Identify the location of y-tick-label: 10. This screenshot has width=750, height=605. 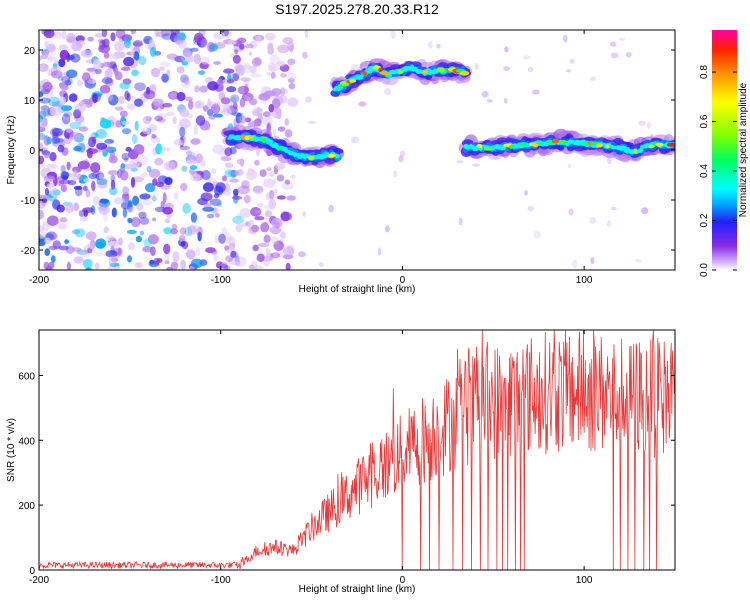
(30, 101).